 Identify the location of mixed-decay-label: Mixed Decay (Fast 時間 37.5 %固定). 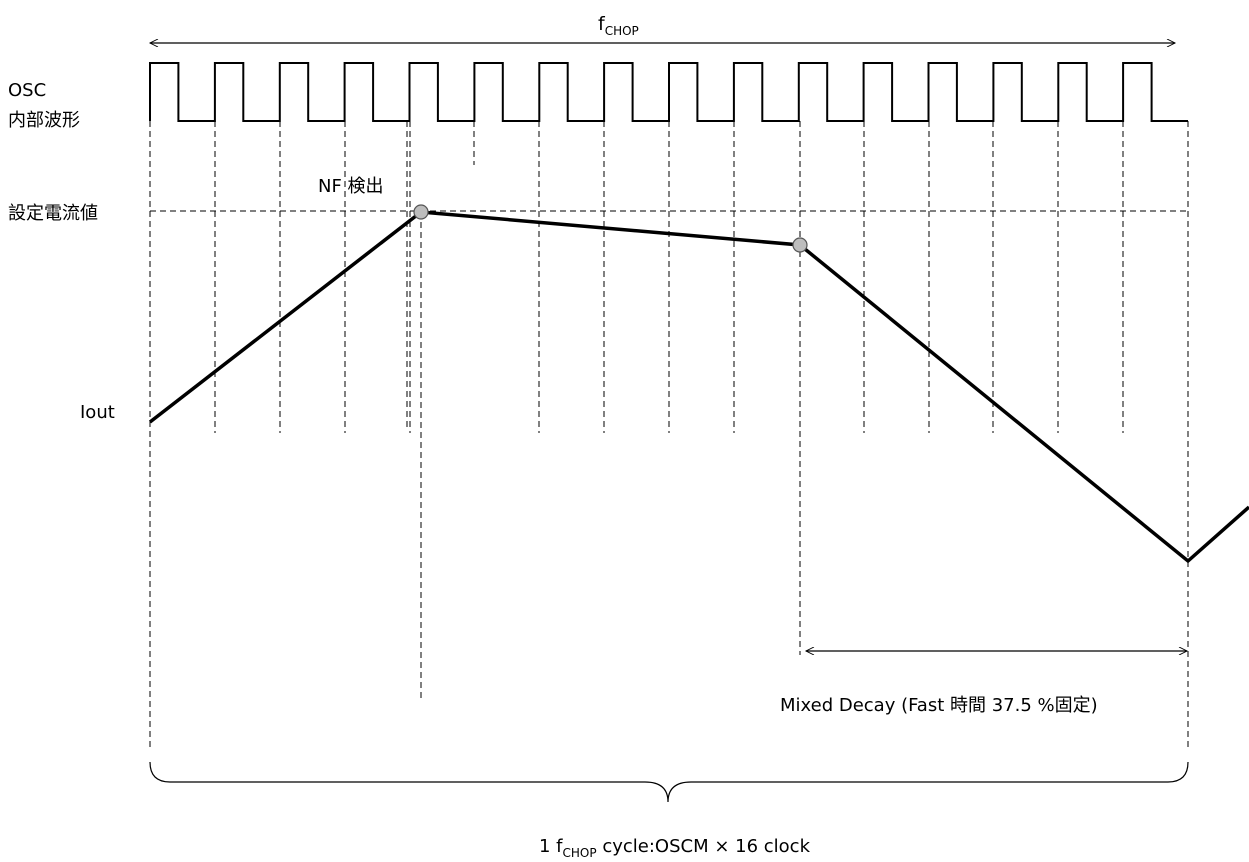
(939, 705).